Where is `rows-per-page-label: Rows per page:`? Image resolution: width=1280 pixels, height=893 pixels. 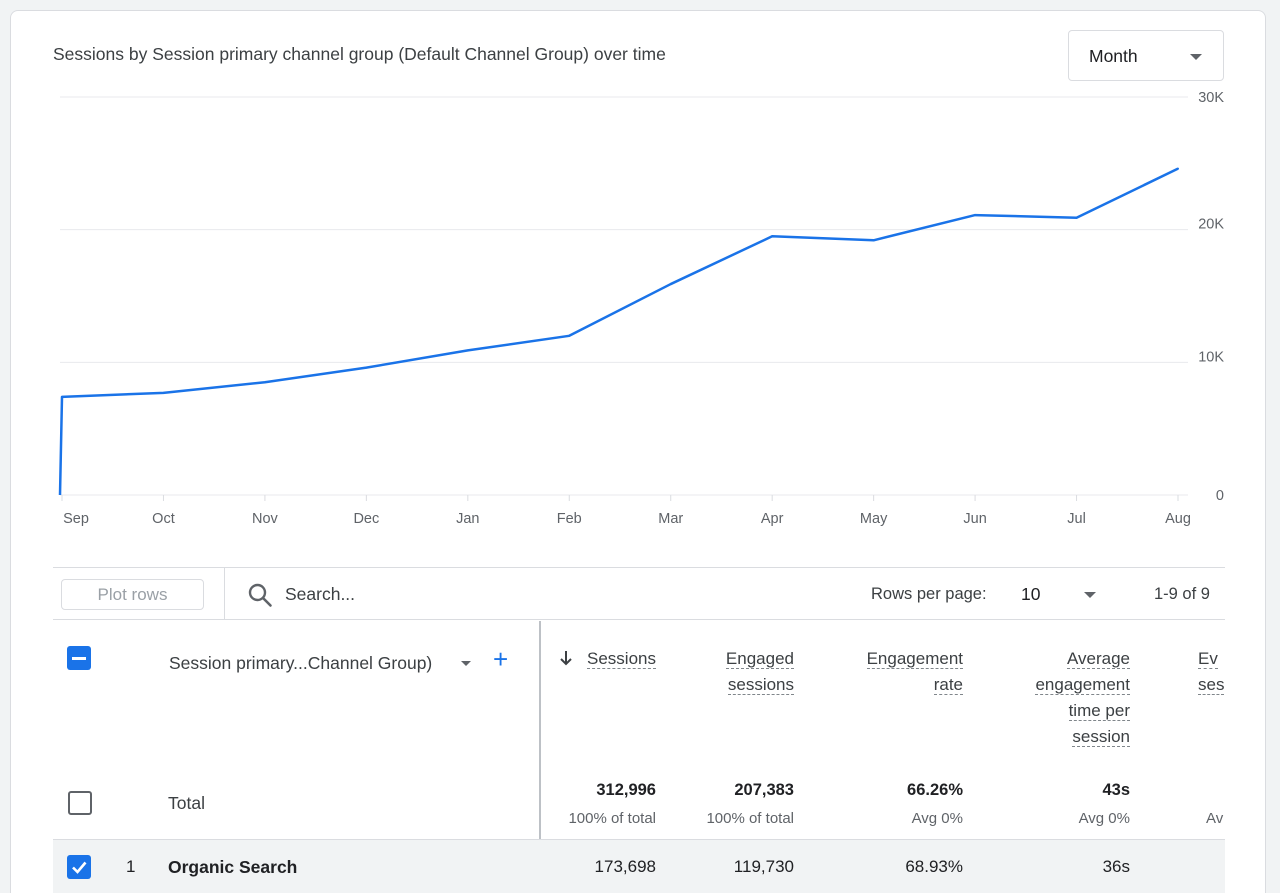 rows-per-page-label: Rows per page: is located at coordinates (929, 594).